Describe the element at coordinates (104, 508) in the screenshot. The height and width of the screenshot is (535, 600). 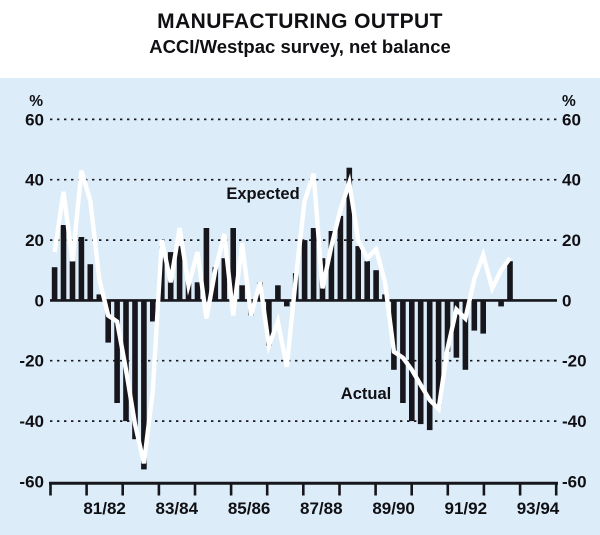
I see `x-axis-label: 81/82` at that location.